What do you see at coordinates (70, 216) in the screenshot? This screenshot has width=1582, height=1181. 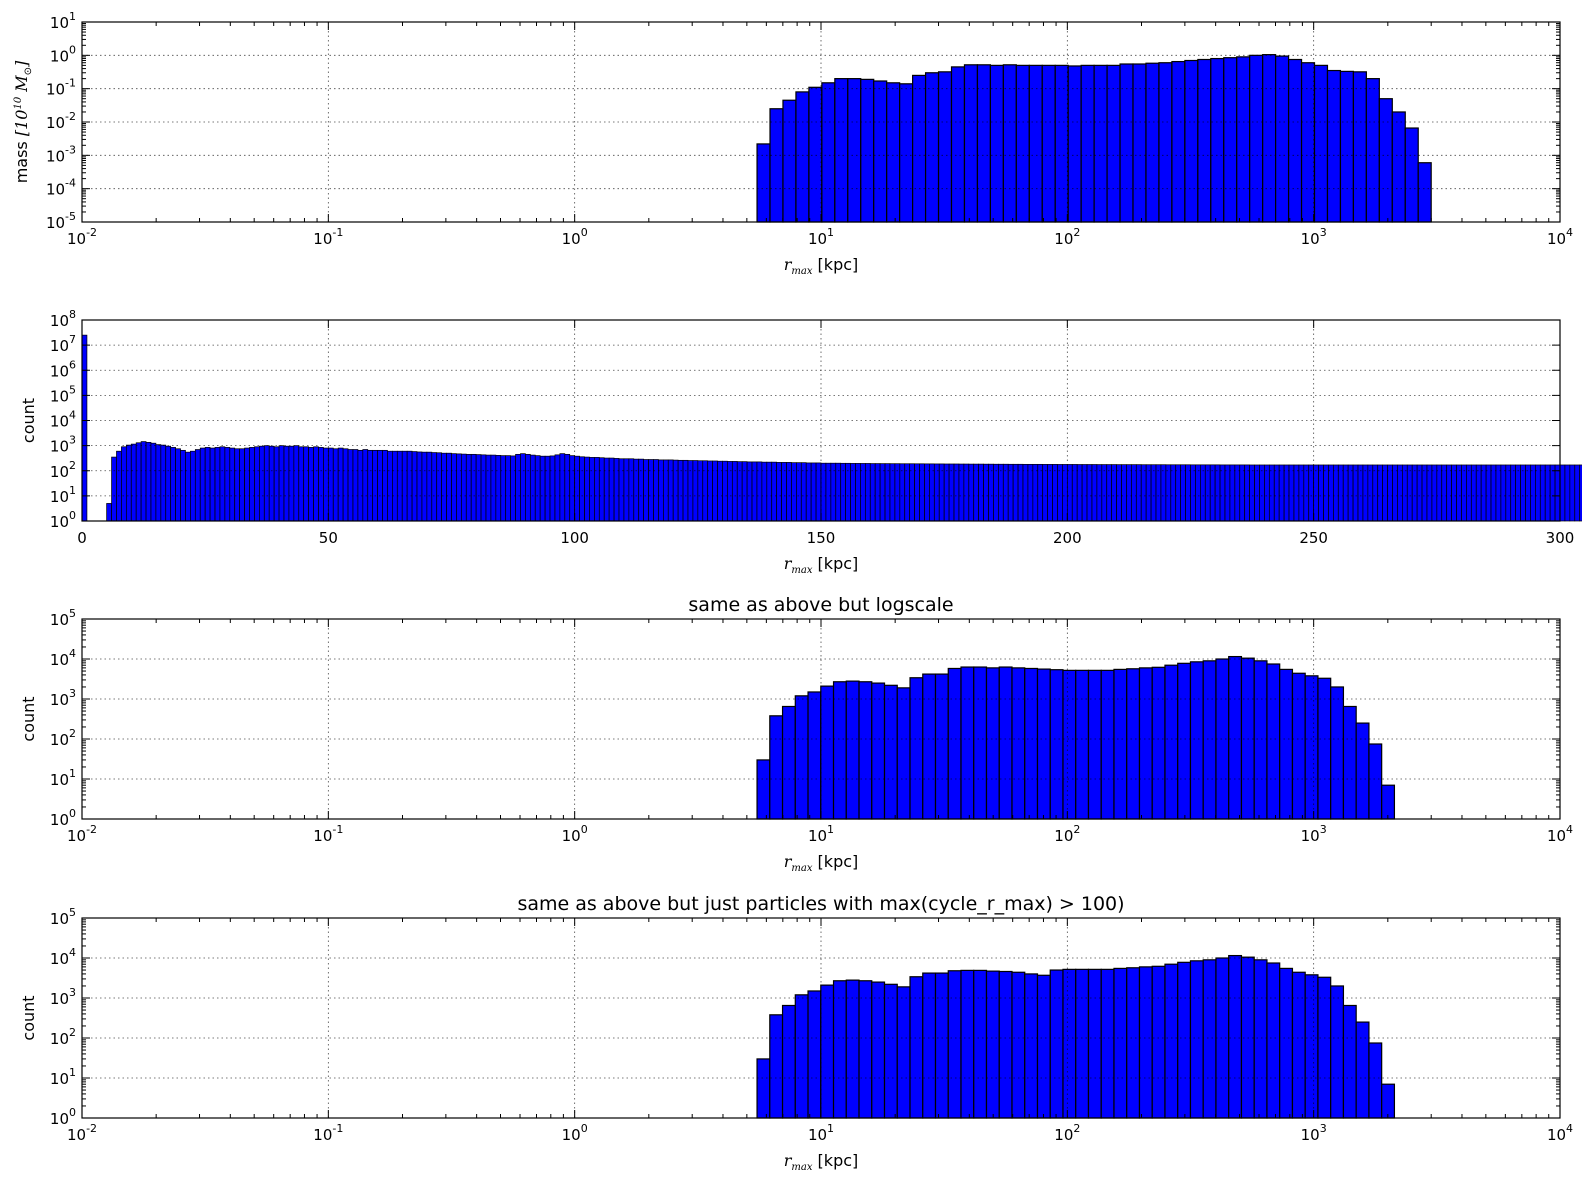 I see `y-tick-label-exponent: -5` at bounding box center [70, 216].